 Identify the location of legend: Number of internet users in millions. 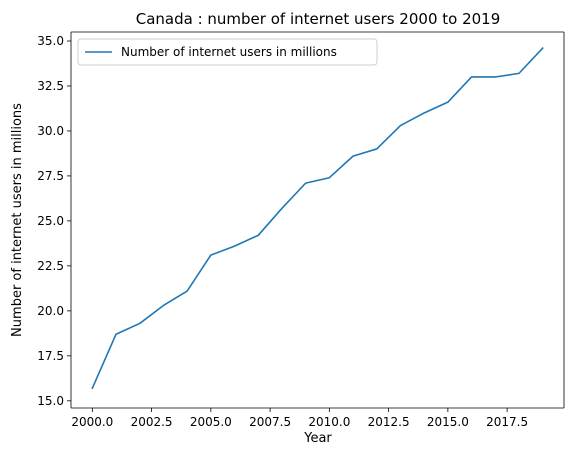
(227, 52).